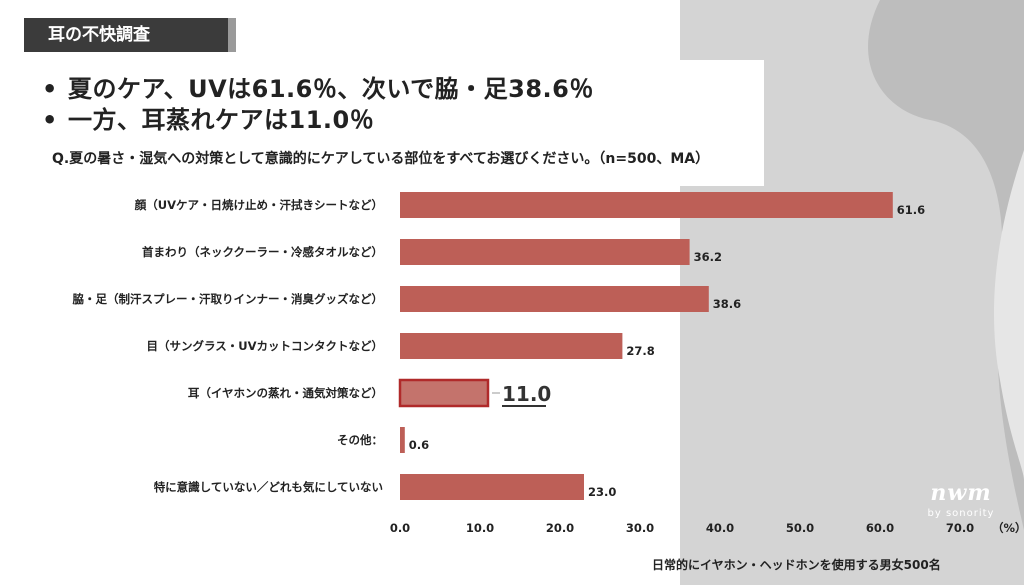  I want to click on logo-subtext: by sonority, so click(961, 513).